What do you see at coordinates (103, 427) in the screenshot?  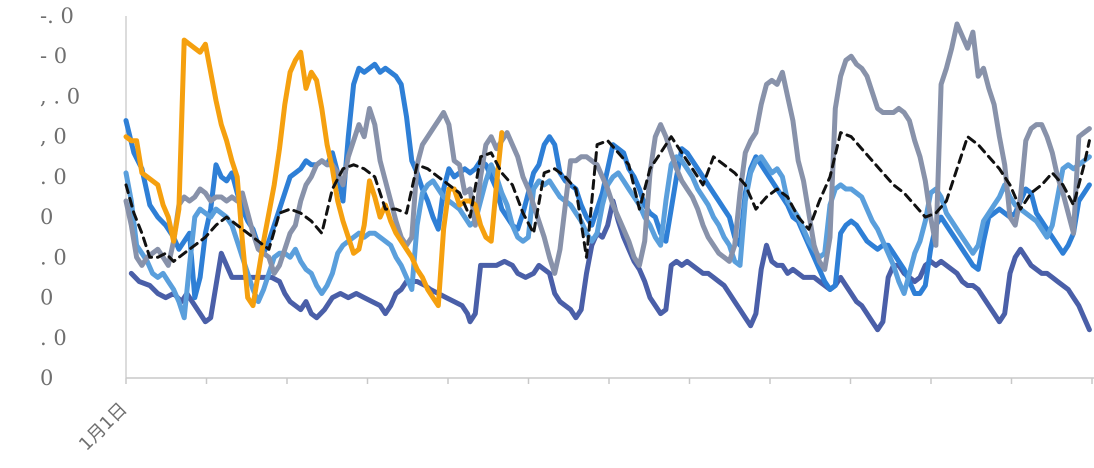 I see `x-tick-label: 1月1日` at bounding box center [103, 427].